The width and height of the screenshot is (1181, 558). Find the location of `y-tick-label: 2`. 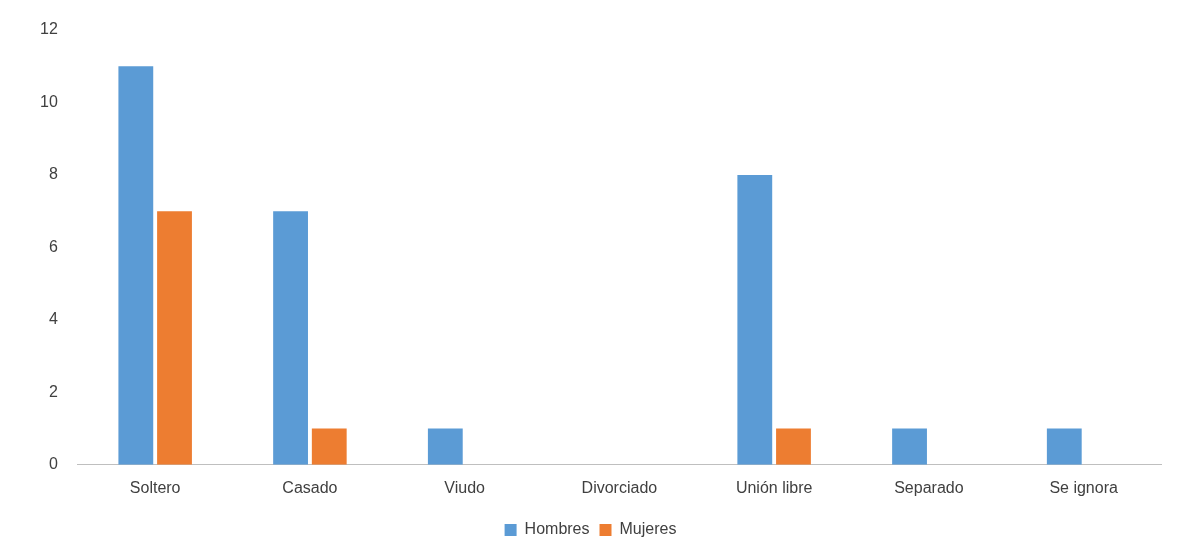

y-tick-label: 2 is located at coordinates (53, 391).